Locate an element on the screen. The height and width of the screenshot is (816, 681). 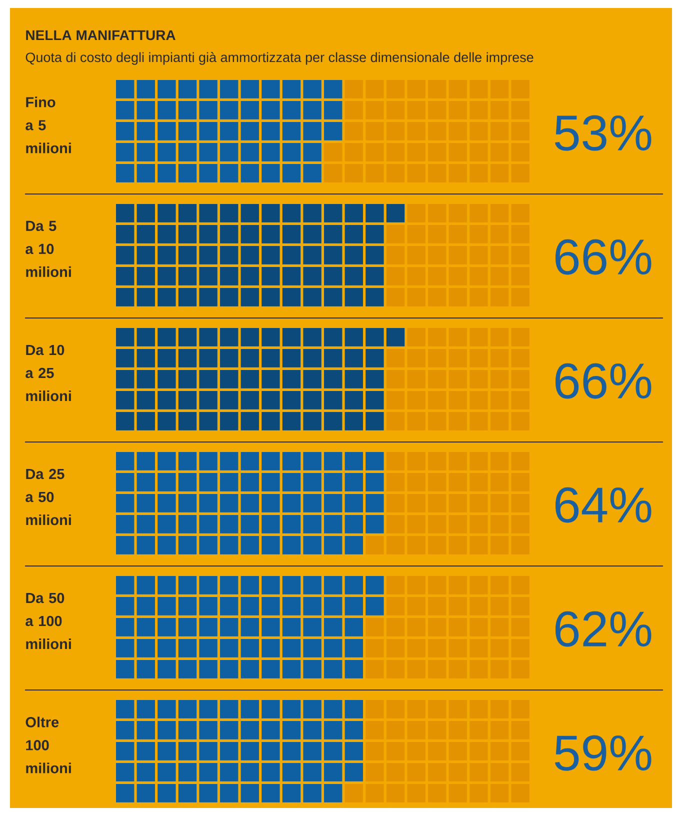
category-label: Da 10 a 25 milioni is located at coordinates (48, 373).